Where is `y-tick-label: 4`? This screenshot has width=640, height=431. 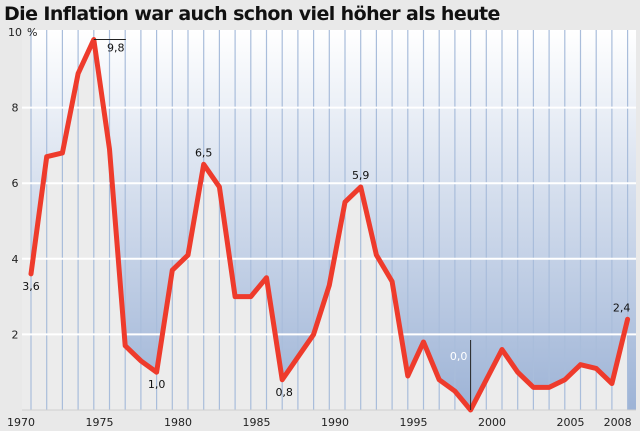 y-tick-label: 4 is located at coordinates (15, 259).